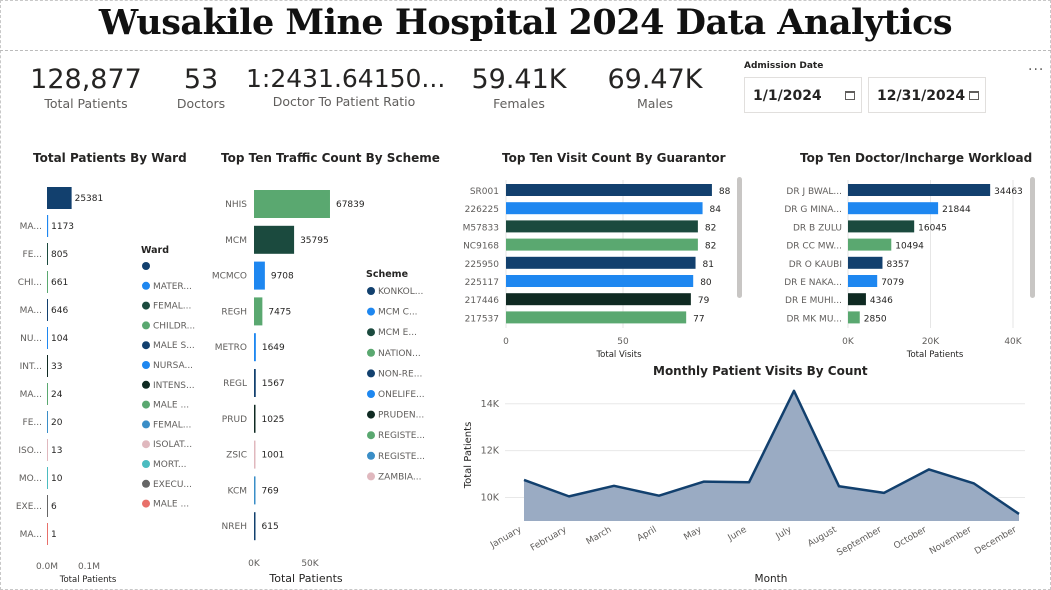  Describe the element at coordinates (848, 342) in the screenshot. I see `doctor-x-tick: 0K` at that location.